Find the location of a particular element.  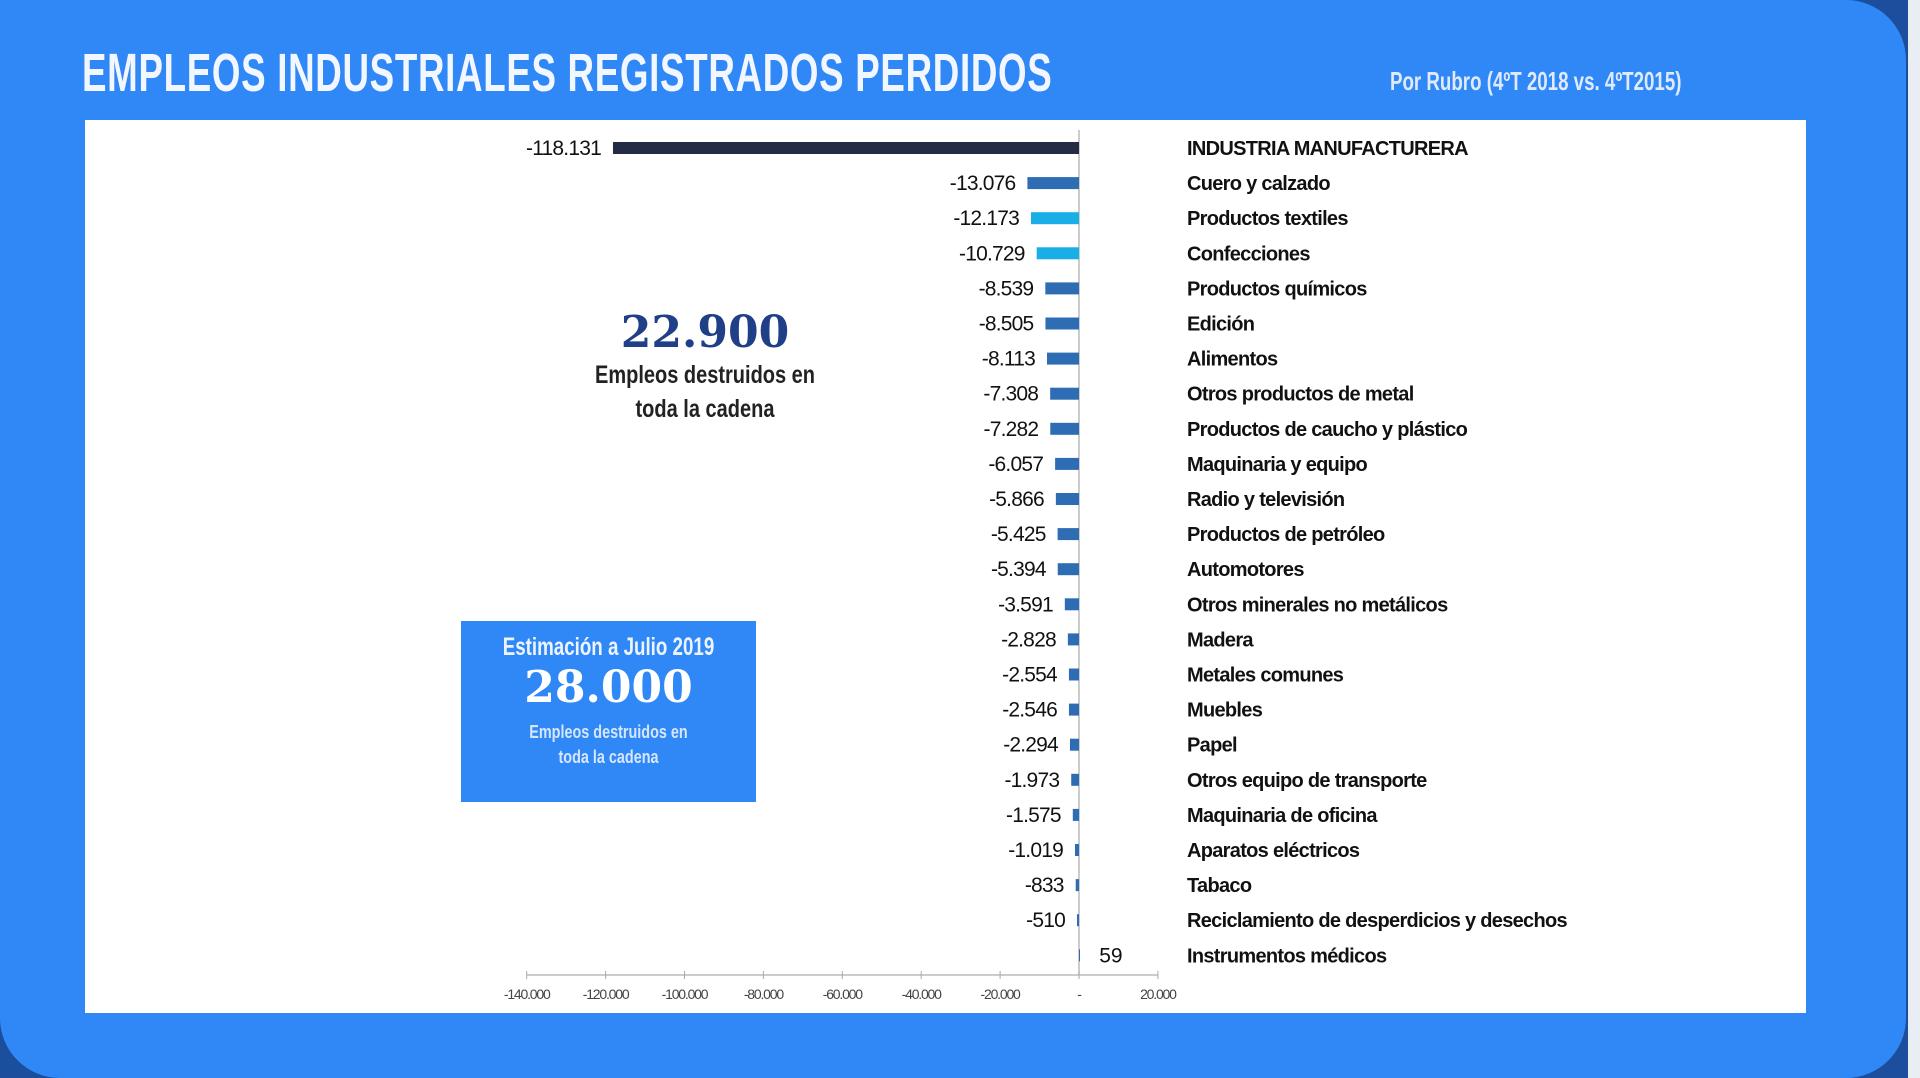

value-label: -1.575 is located at coordinates (1033, 815).